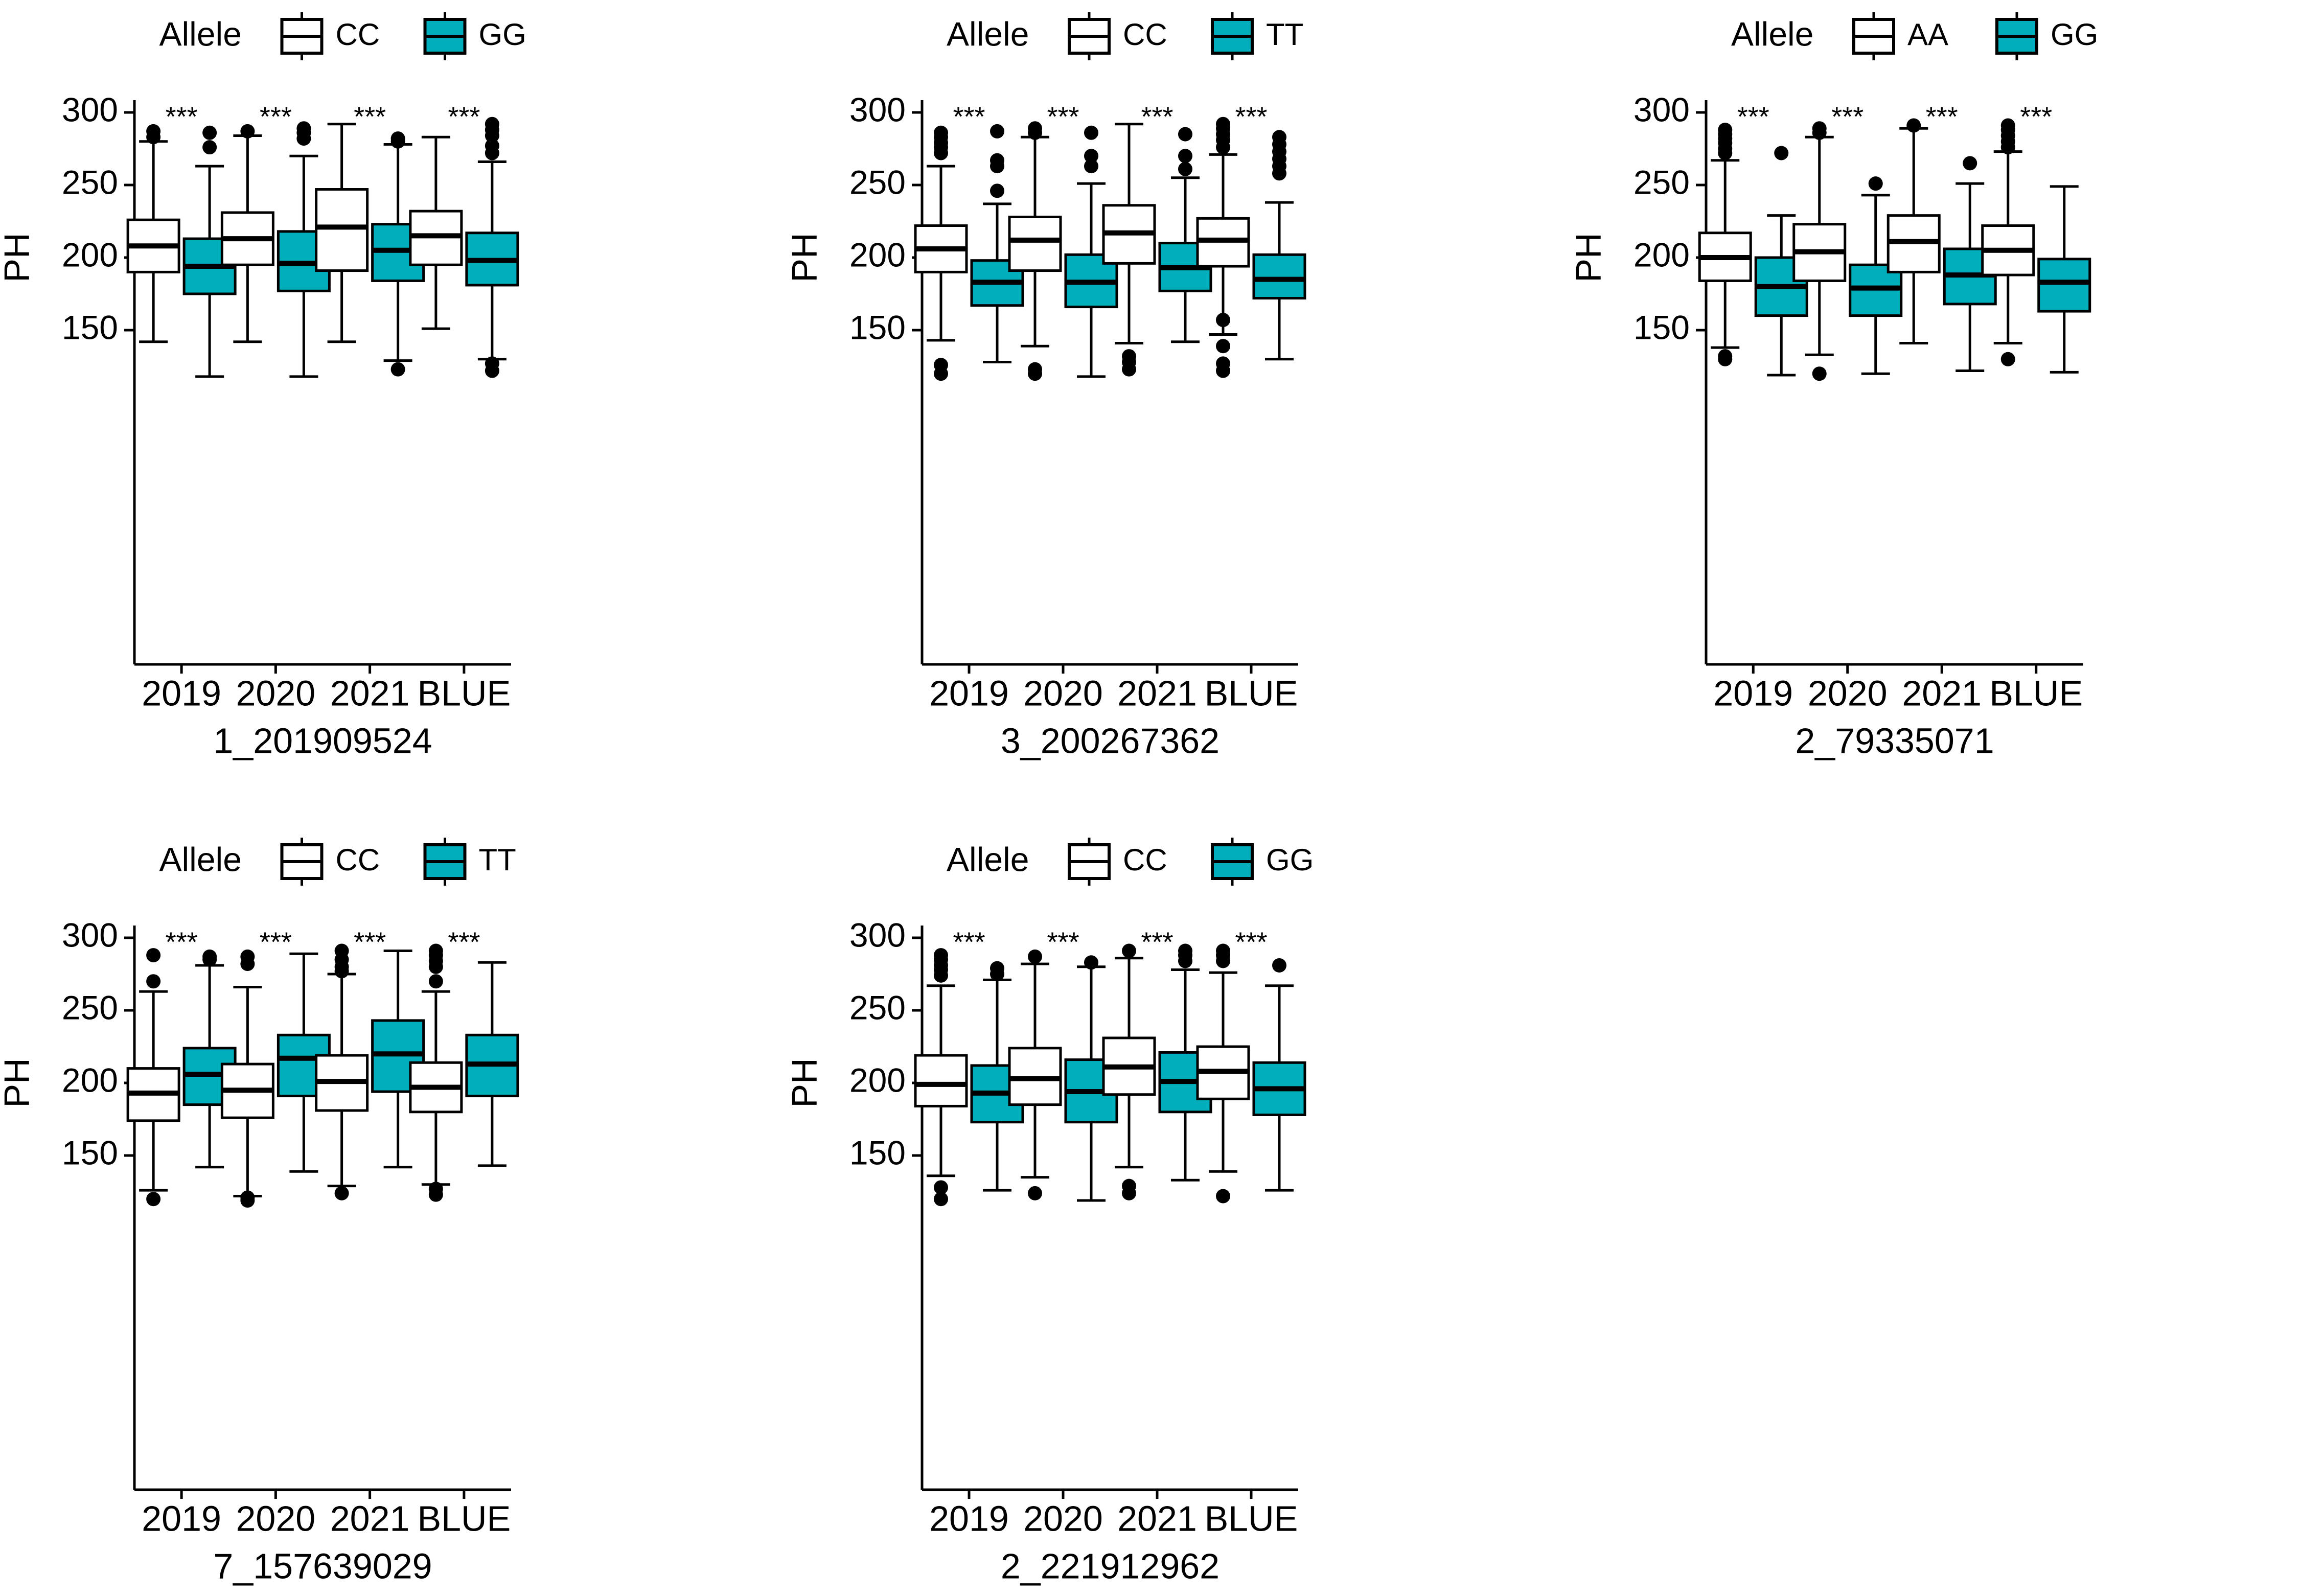 The image size is (2324, 1595). What do you see at coordinates (1035, 251) in the screenshot?
I see `box-CC-2020` at bounding box center [1035, 251].